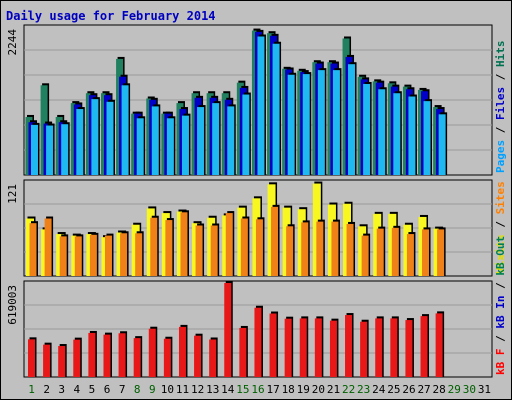 This screenshot has height=405, width=512. I want to click on day-label: 31, so click(484, 389).